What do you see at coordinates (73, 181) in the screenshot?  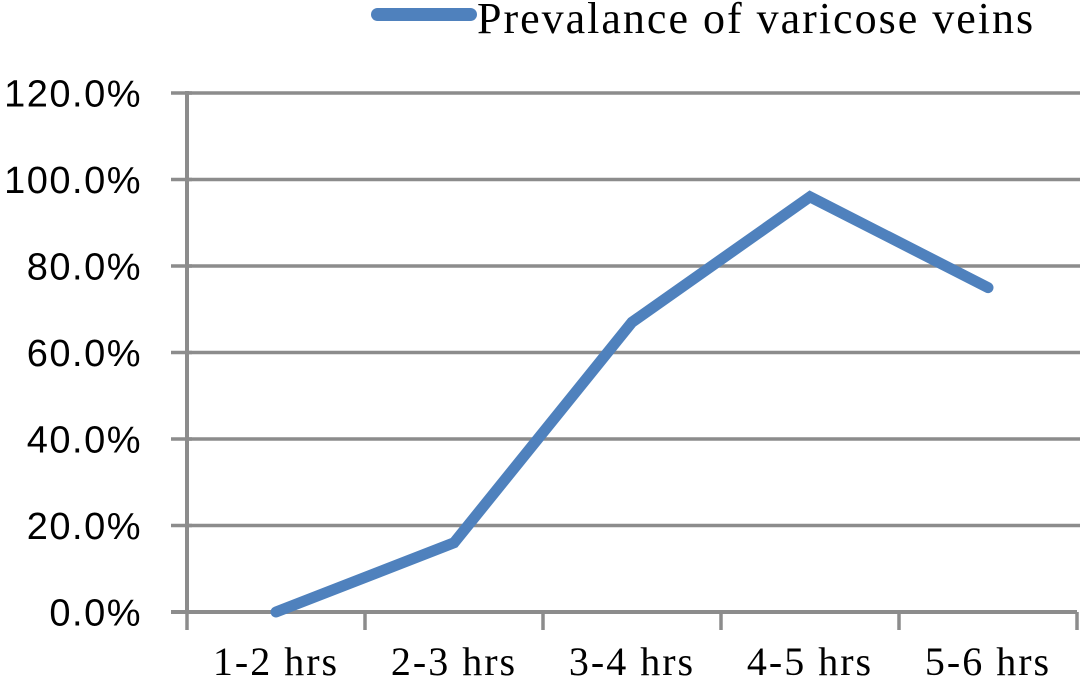 I see `y-tick-label: 100.0%` at bounding box center [73, 181].